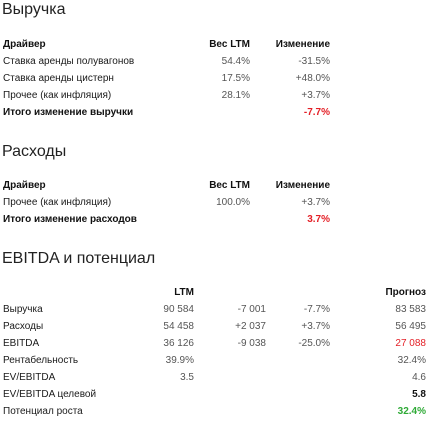 The height and width of the screenshot is (423, 428). What do you see at coordinates (214, 411) in the screenshot?
I see `table-row: Потенциал роста 32.4%` at bounding box center [214, 411].